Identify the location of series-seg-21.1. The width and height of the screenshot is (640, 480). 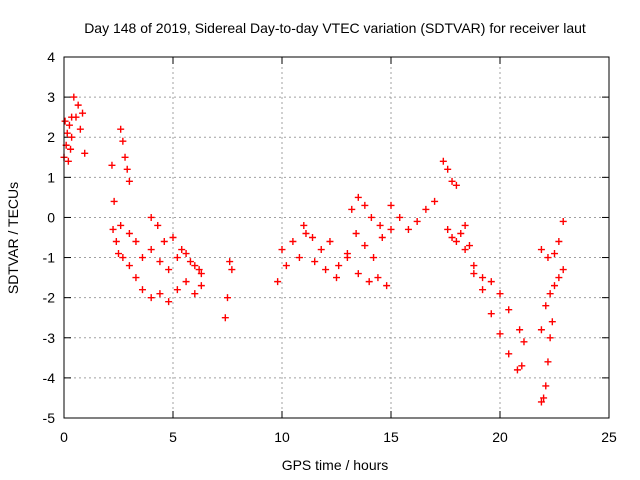
(524, 342).